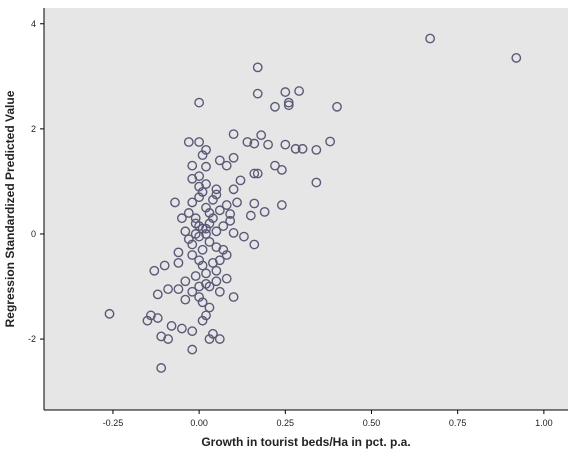 Image resolution: width=573 pixels, height=456 pixels. I want to click on x-axis-title: Growth in tourist beds/Ha in pct. p.a., so click(305, 442).